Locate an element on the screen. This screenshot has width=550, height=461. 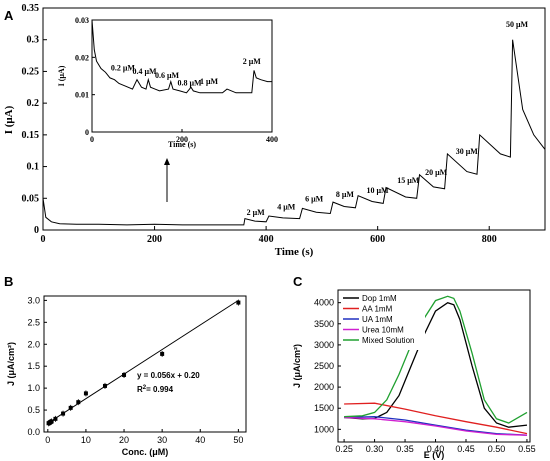
panel-c-y-tick-label: 4000 is located at coordinates (324, 303).